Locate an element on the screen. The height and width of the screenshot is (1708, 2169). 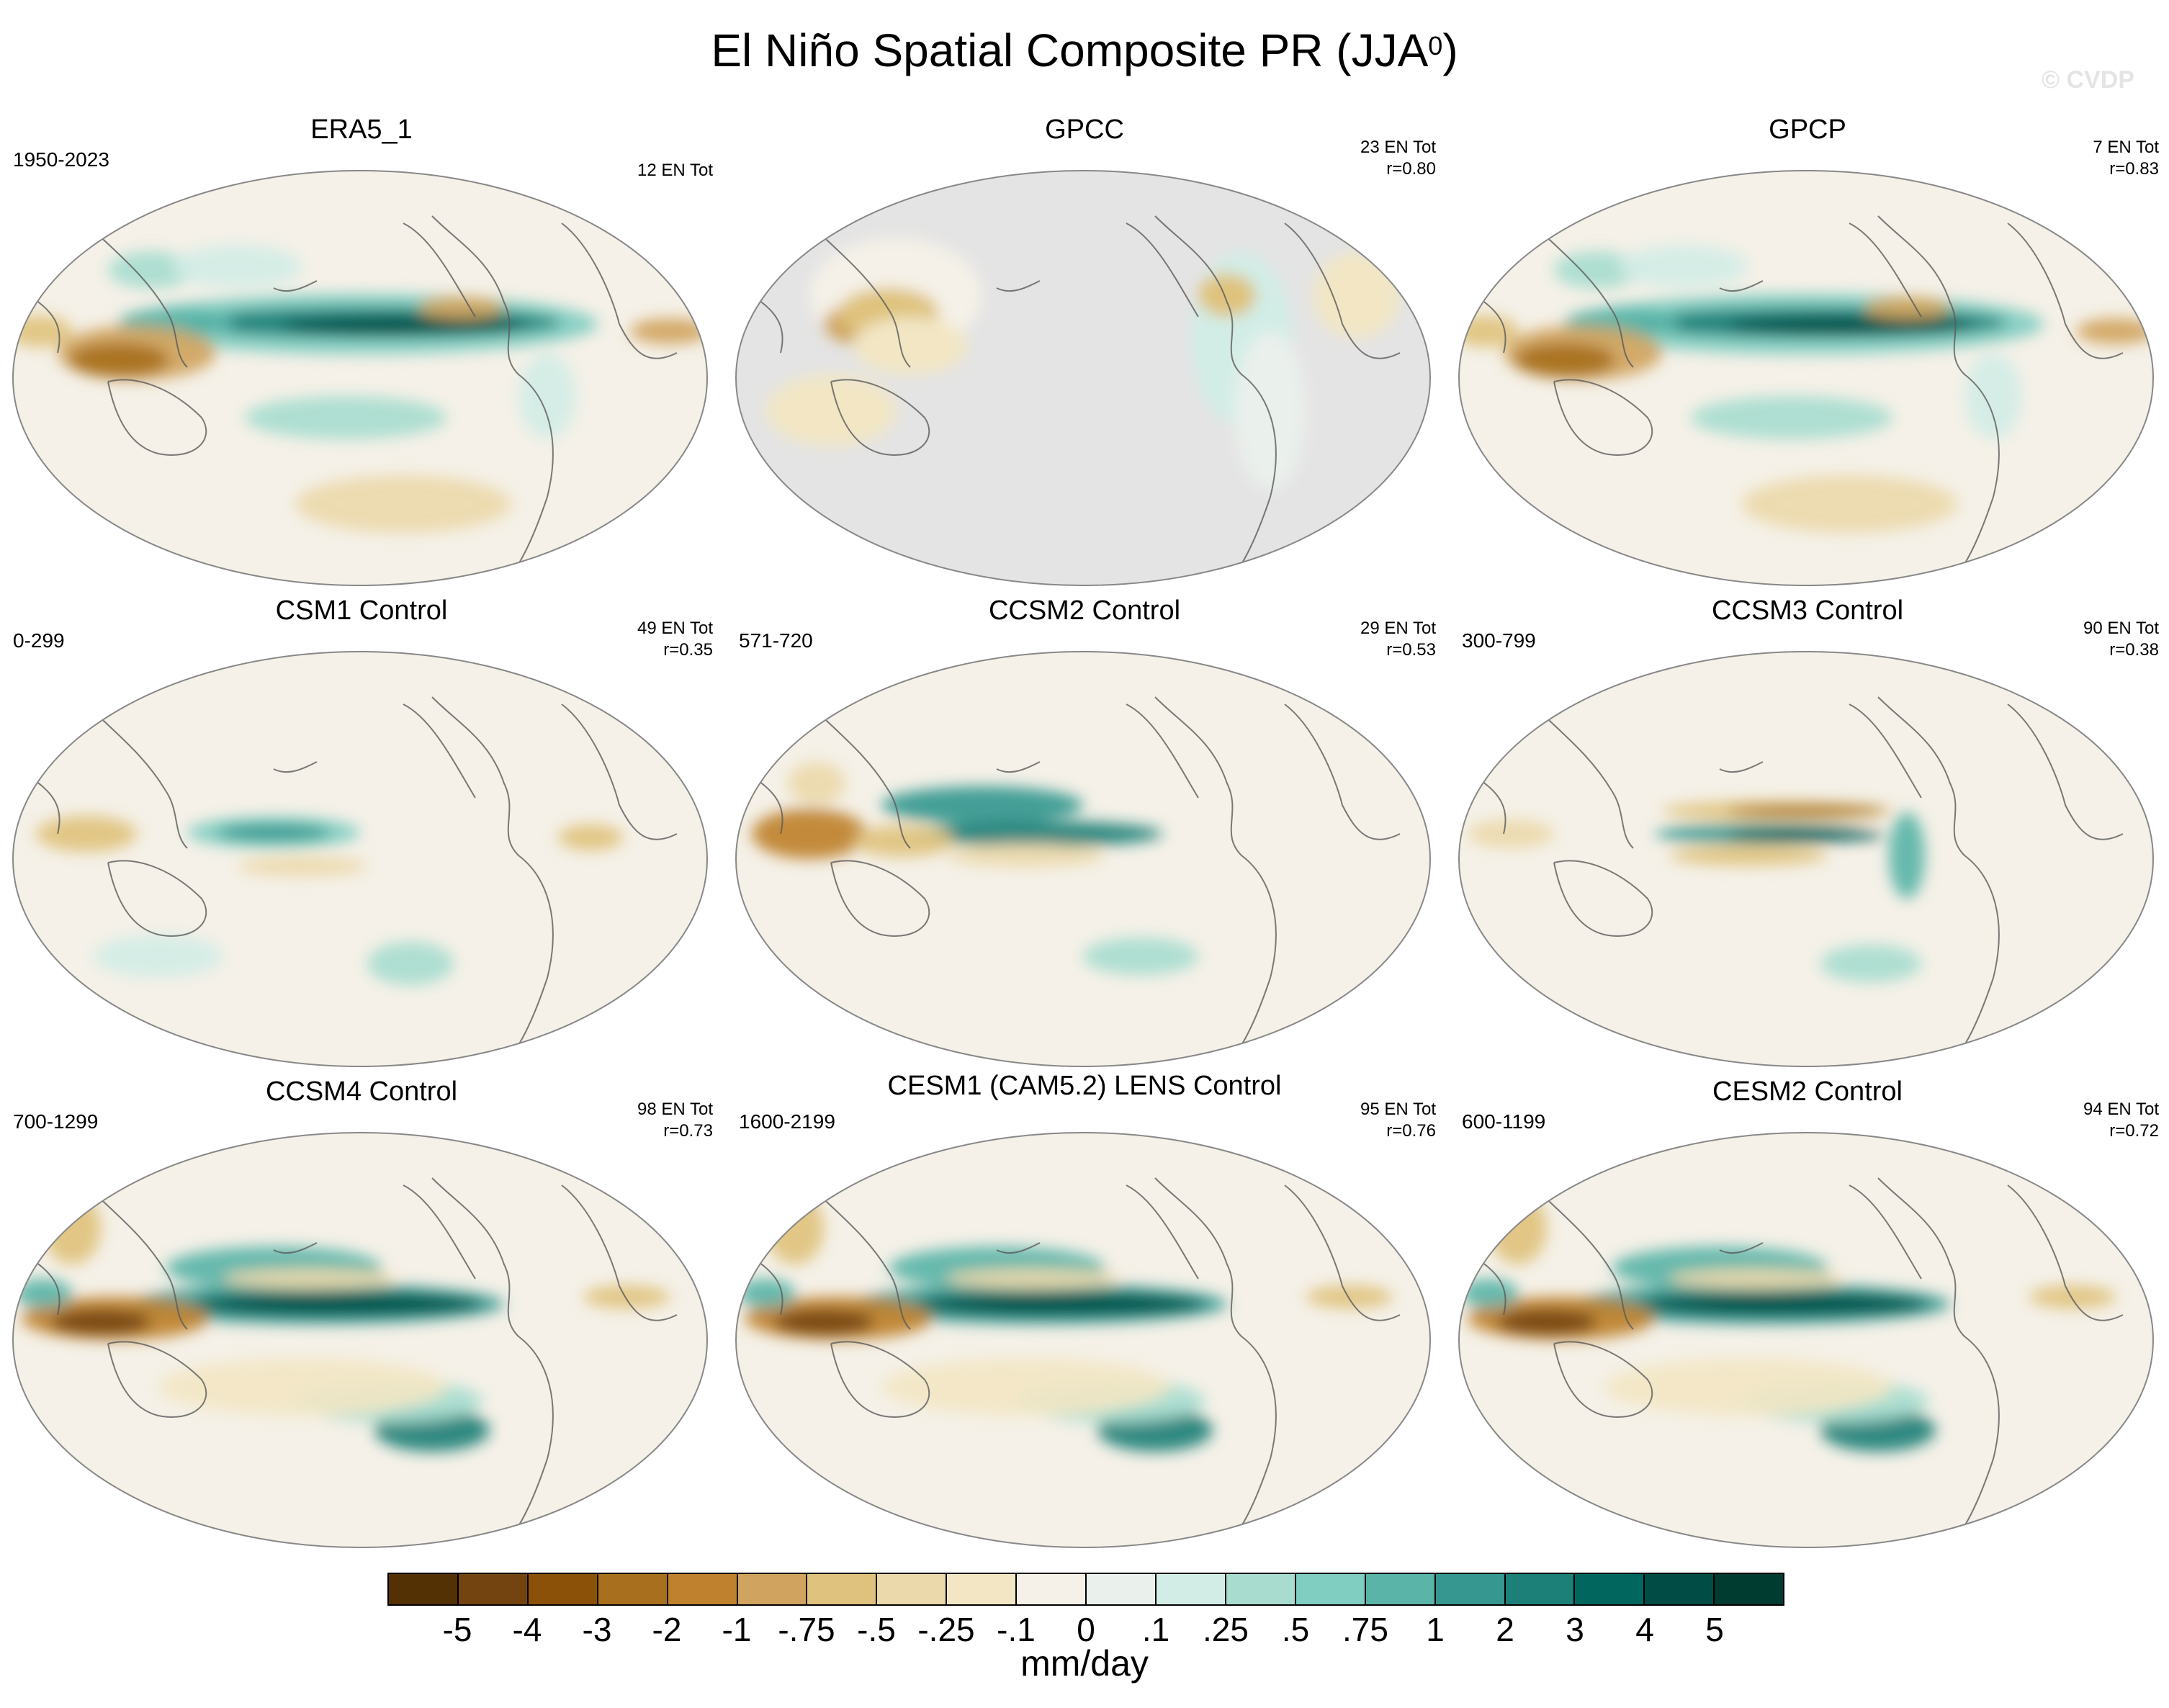
panel-years: 1600-2199 is located at coordinates (787, 1121).